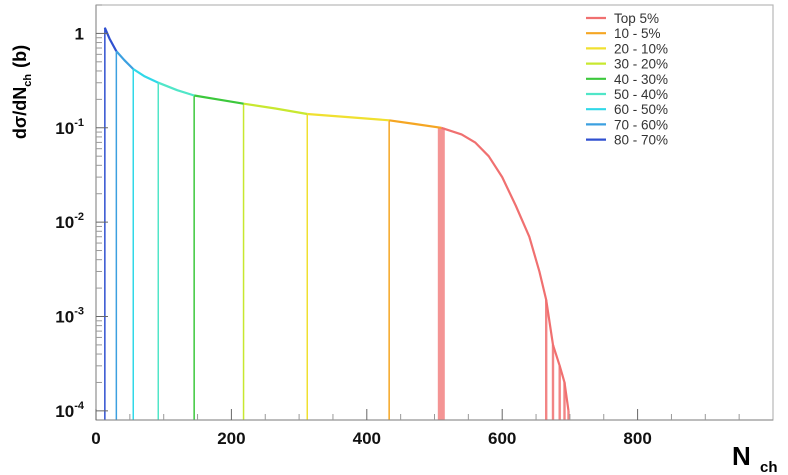 This screenshot has height=475, width=788. What do you see at coordinates (636, 18) in the screenshot?
I see `legend-label: Top 5%` at bounding box center [636, 18].